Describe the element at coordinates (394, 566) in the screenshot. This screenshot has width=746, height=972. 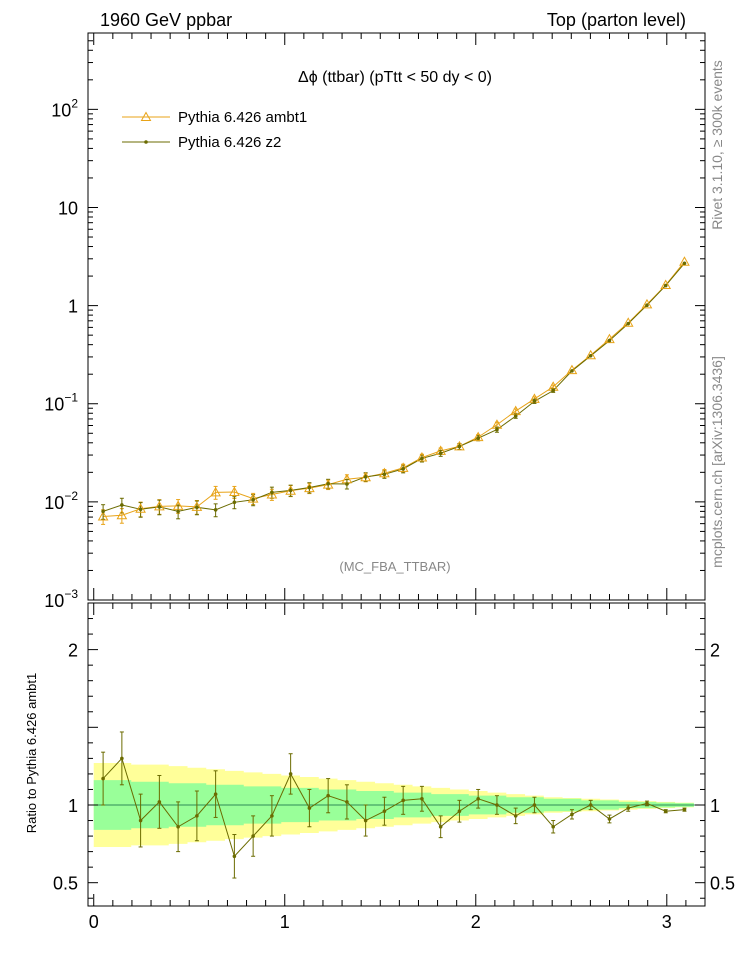
I see `analysis-tag: (MC_FBA_TTBAR)` at that location.